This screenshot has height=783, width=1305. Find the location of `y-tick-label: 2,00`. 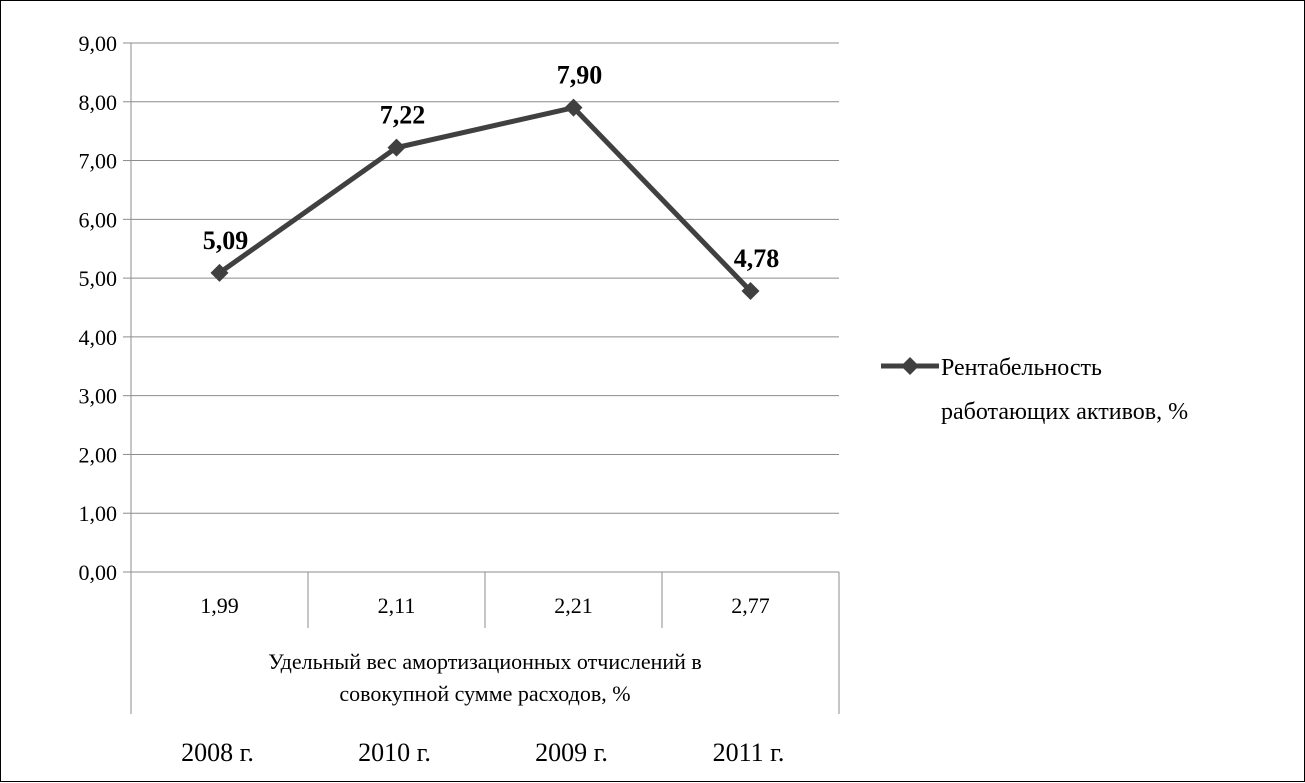

y-tick-label: 2,00 is located at coordinates (98, 454).